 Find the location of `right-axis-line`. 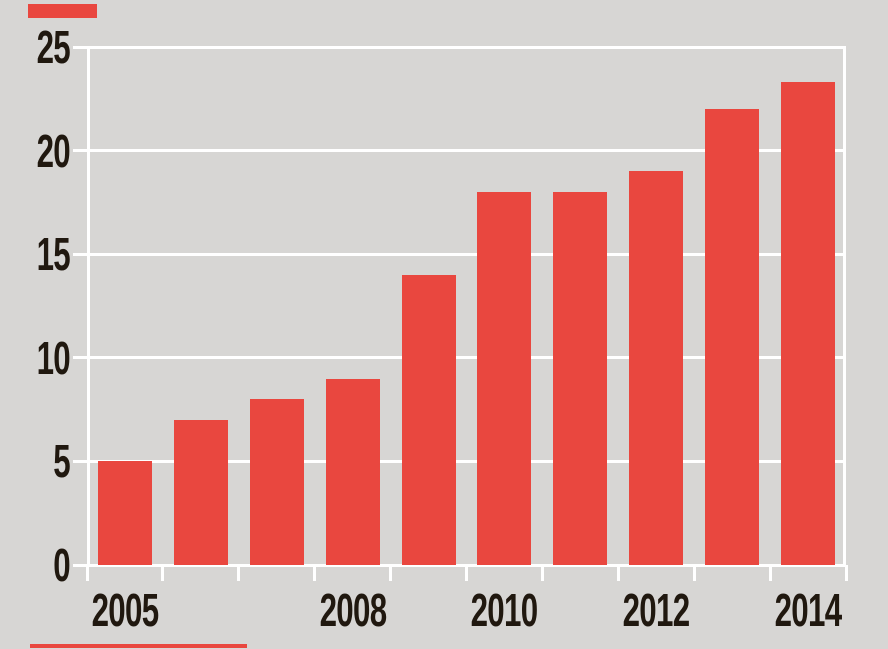

right-axis-line is located at coordinates (844, 306).